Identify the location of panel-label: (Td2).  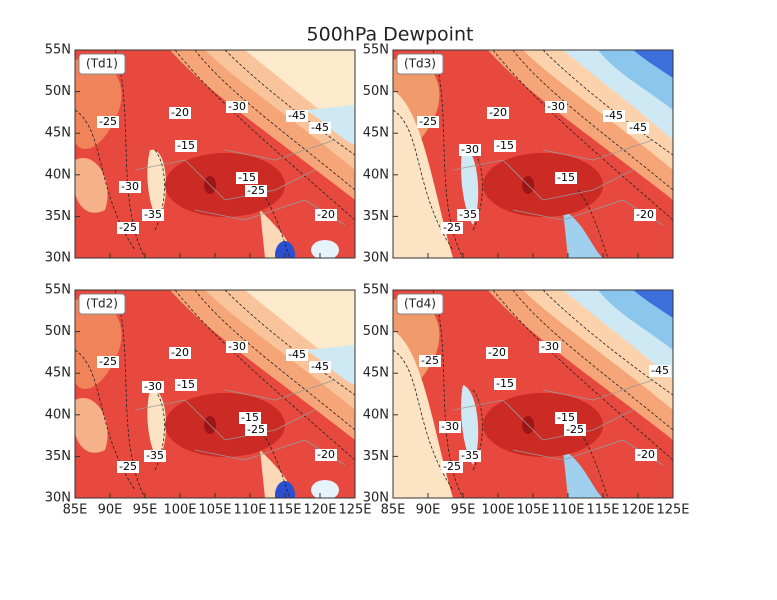
(102, 304).